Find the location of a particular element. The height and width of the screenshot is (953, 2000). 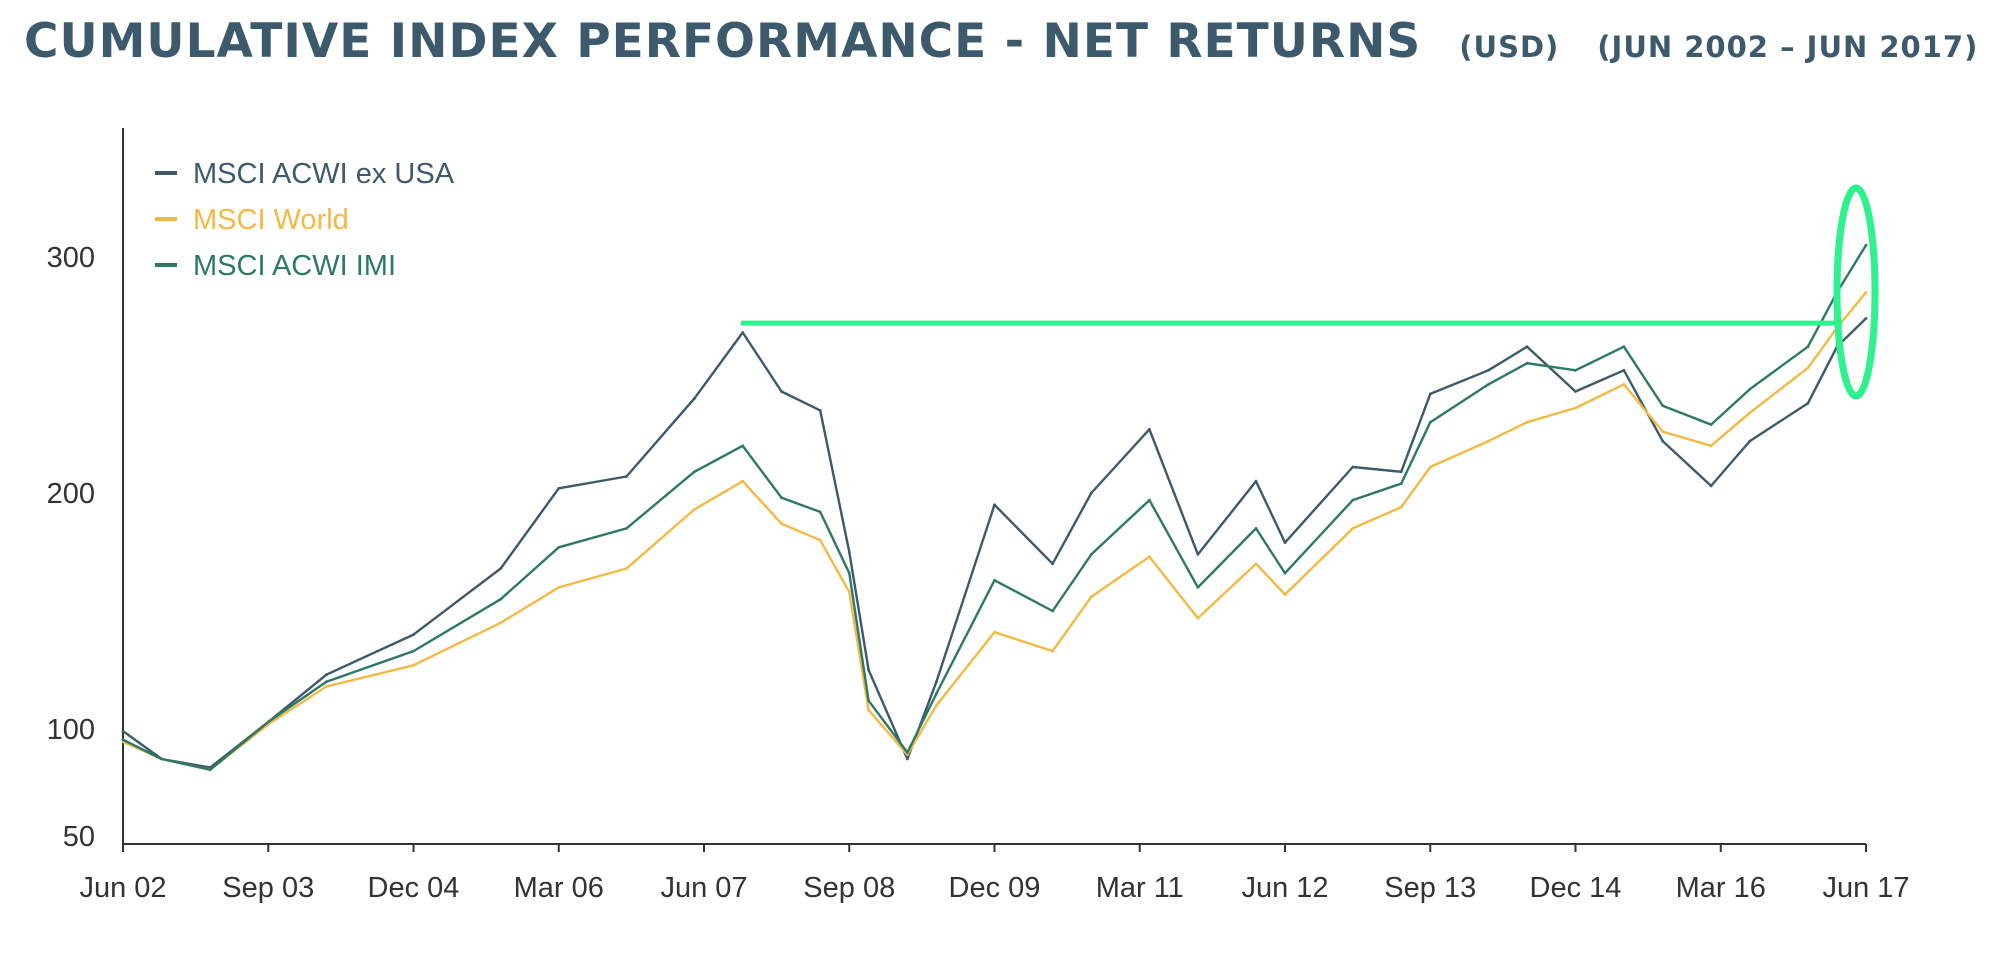

y-tick-label: 50 is located at coordinates (79, 837).